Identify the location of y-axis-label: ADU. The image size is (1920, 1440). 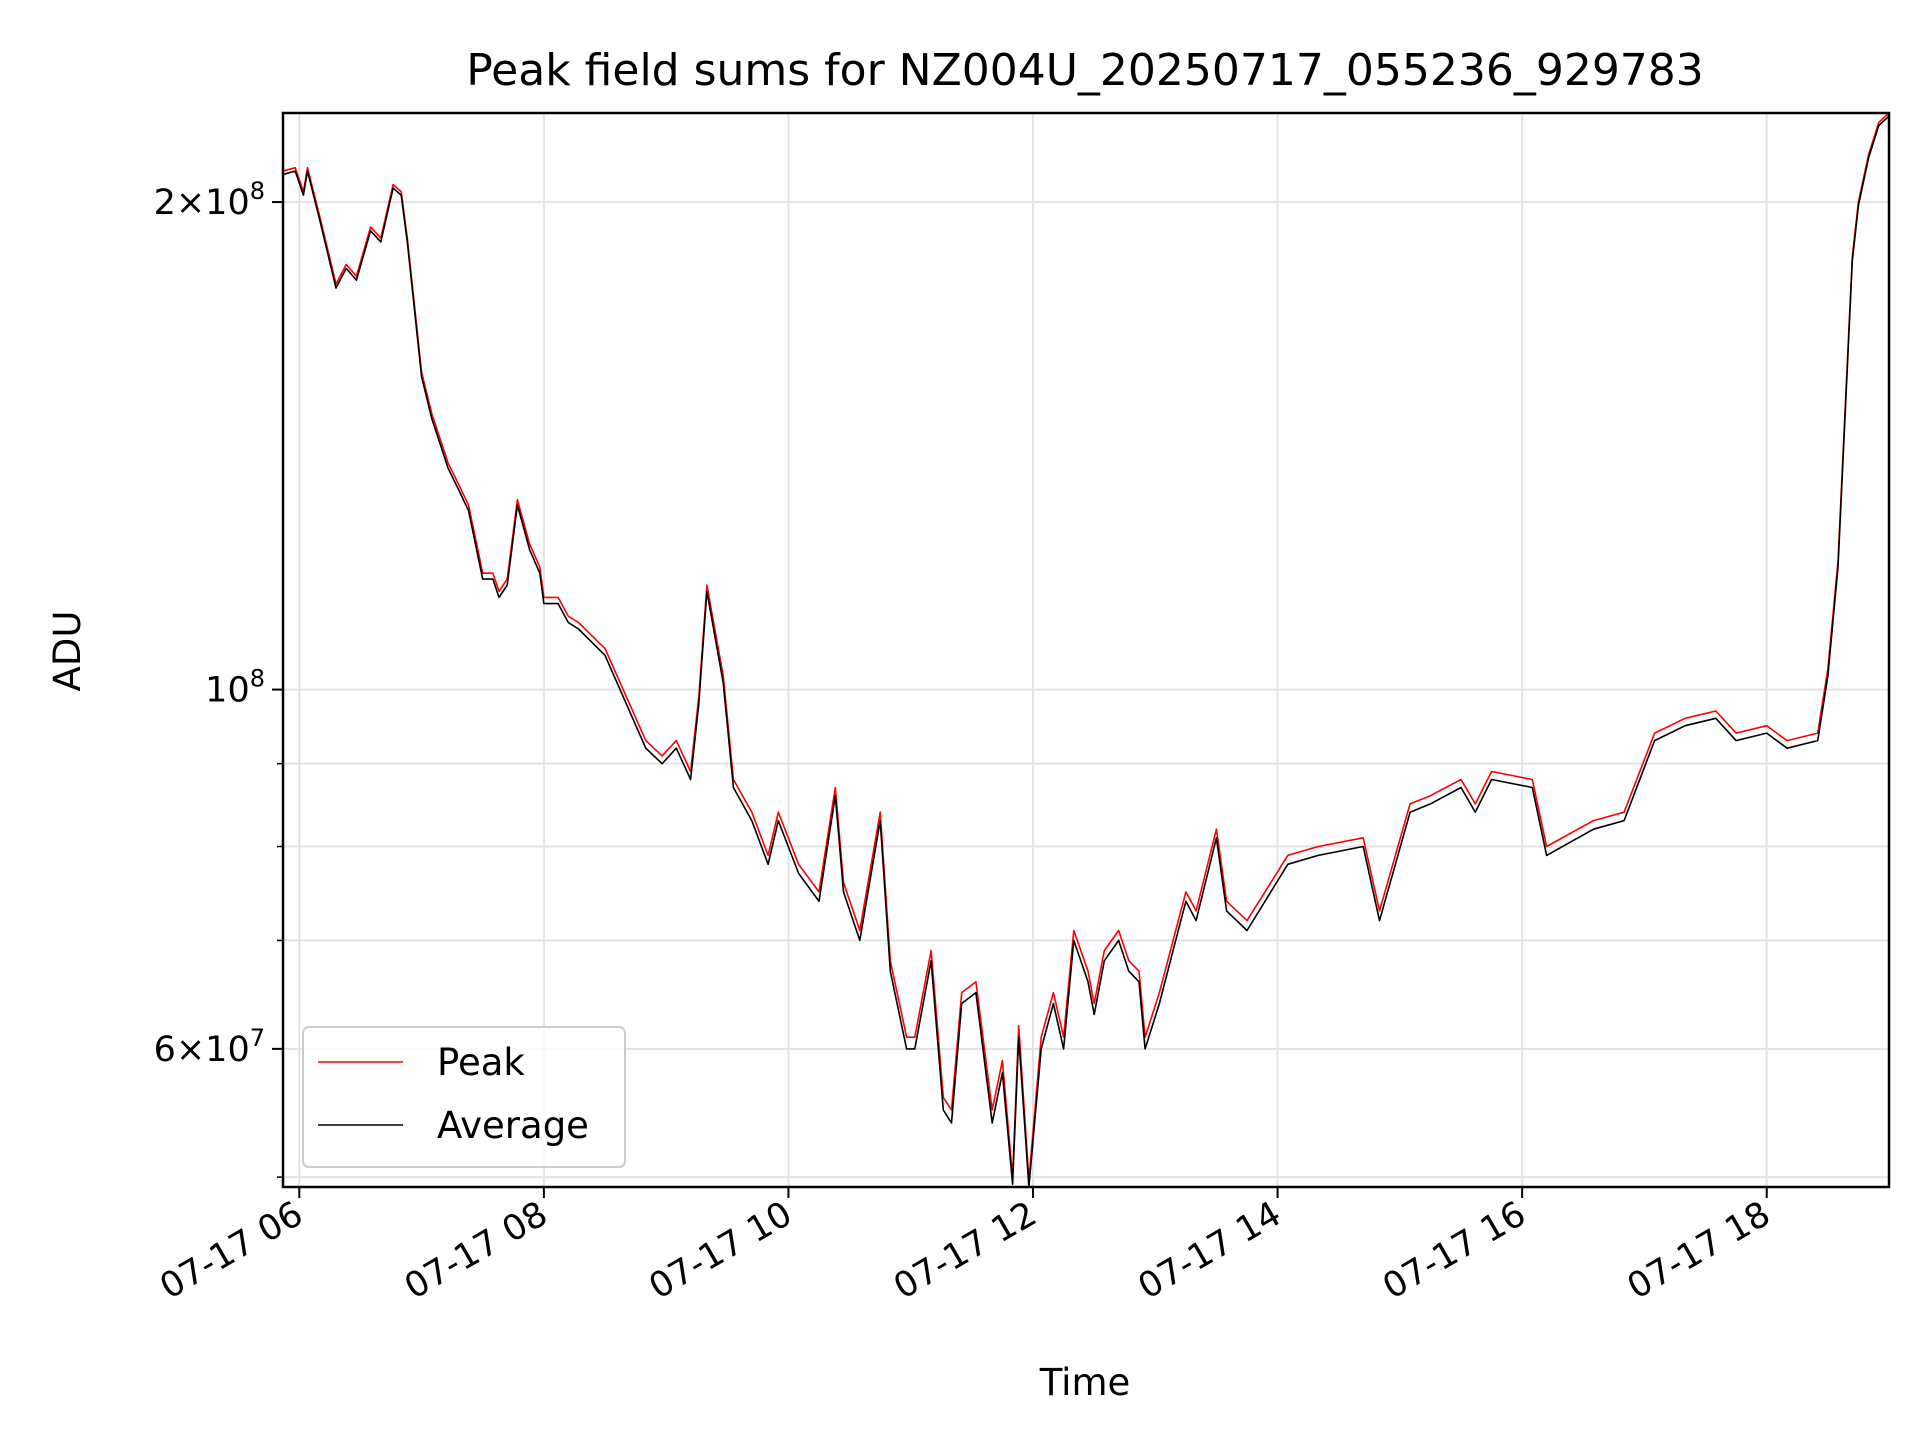
(67, 651).